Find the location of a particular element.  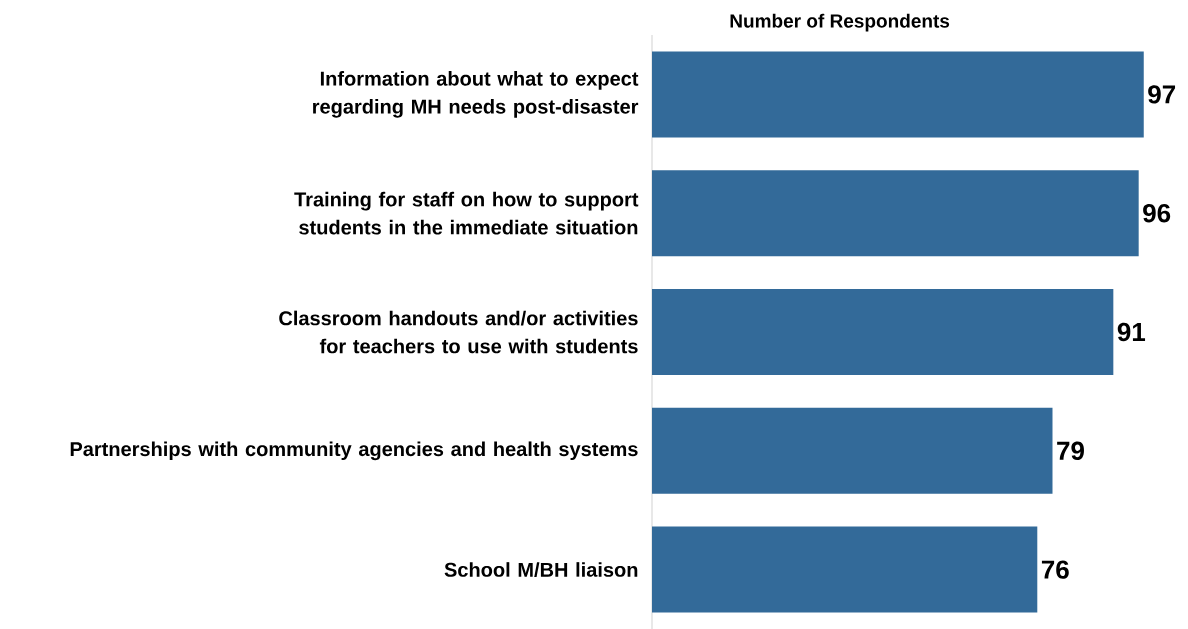

y-tick-label: School M/BH liaison is located at coordinates (541, 570).